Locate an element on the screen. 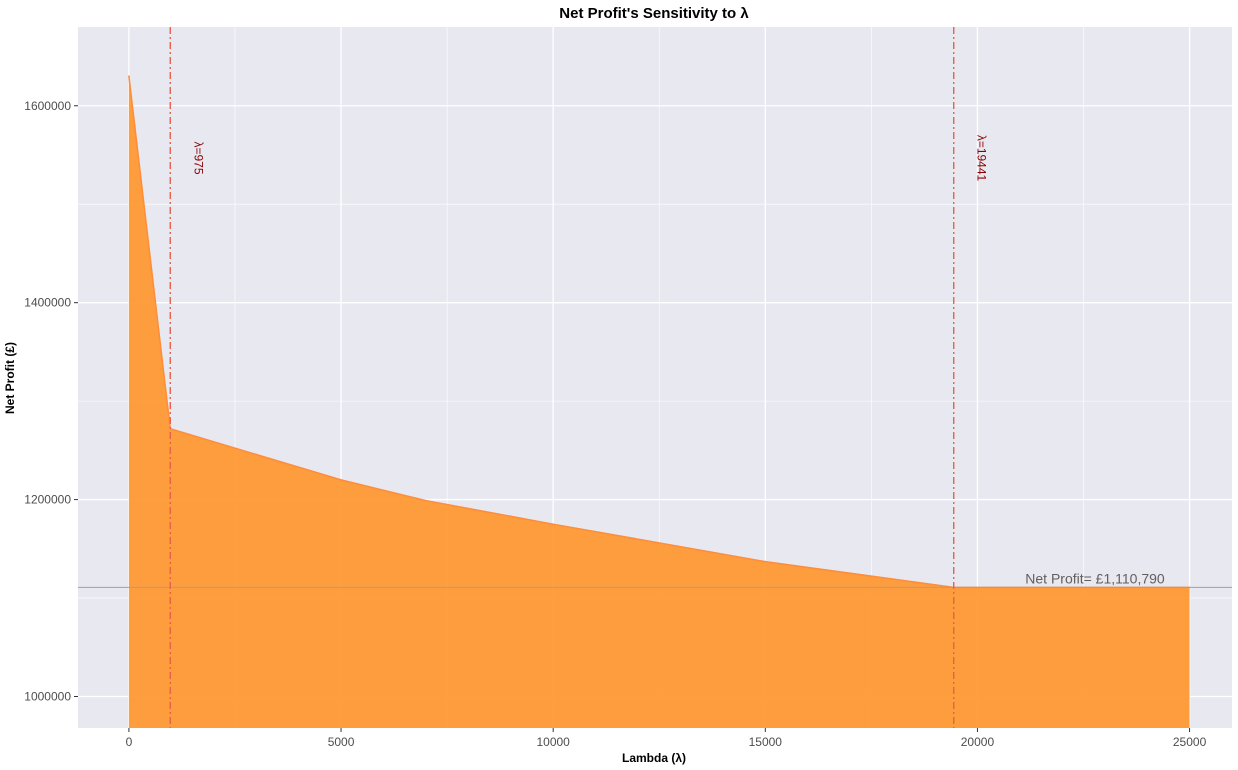  x-tick-label: 20000 is located at coordinates (978, 742).